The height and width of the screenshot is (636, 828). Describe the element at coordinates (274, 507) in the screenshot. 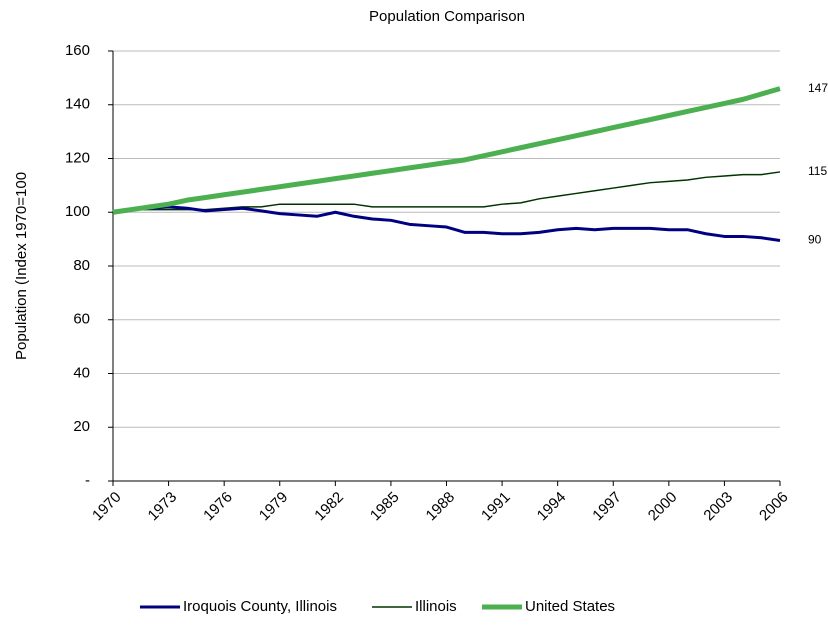

I see `x-tick-label: 1979` at that location.